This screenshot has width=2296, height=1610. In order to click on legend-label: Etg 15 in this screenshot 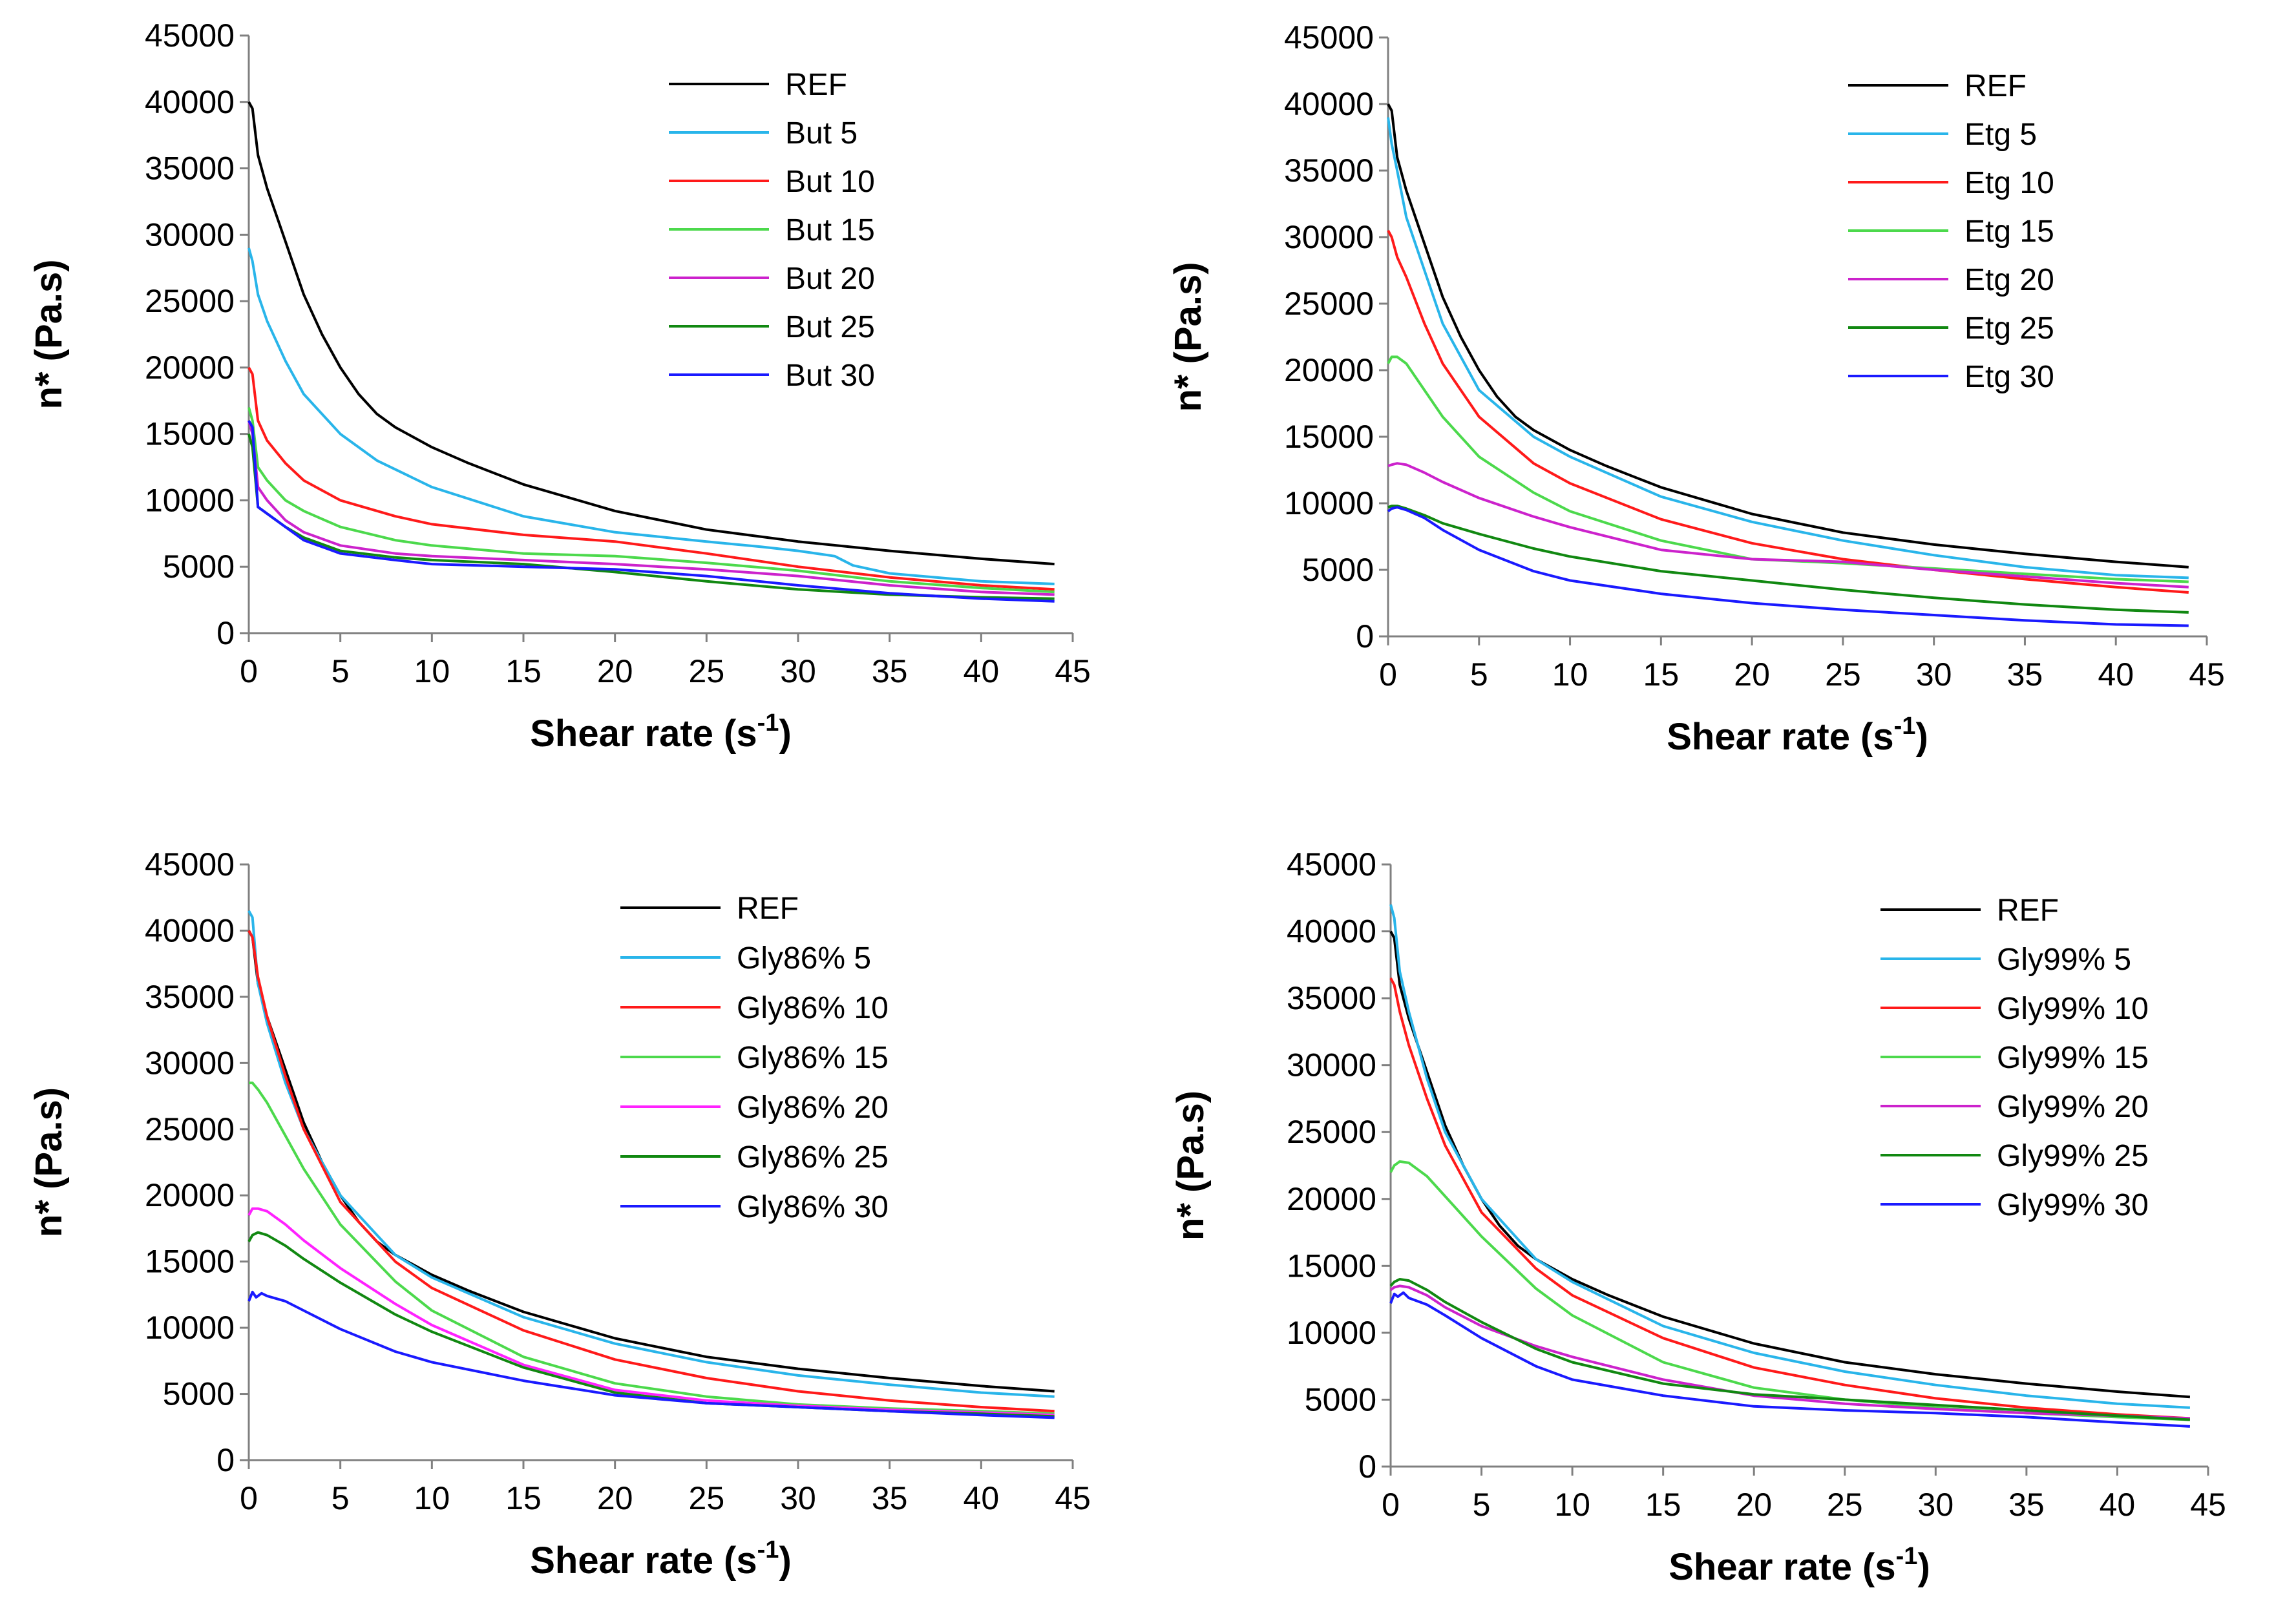, I will do `click(2009, 231)`.